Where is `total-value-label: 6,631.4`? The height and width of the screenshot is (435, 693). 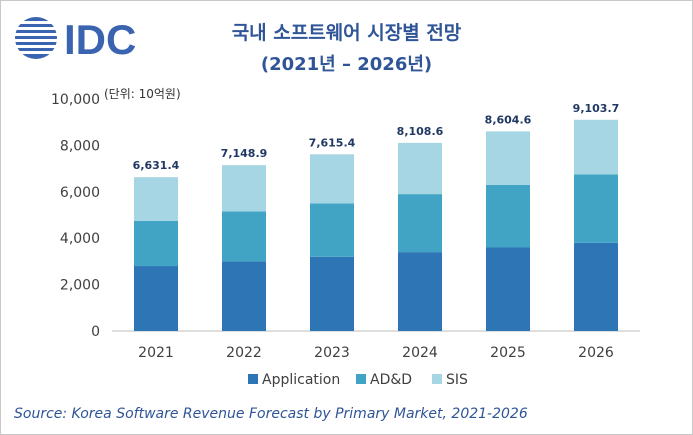 total-value-label: 6,631.4 is located at coordinates (156, 165).